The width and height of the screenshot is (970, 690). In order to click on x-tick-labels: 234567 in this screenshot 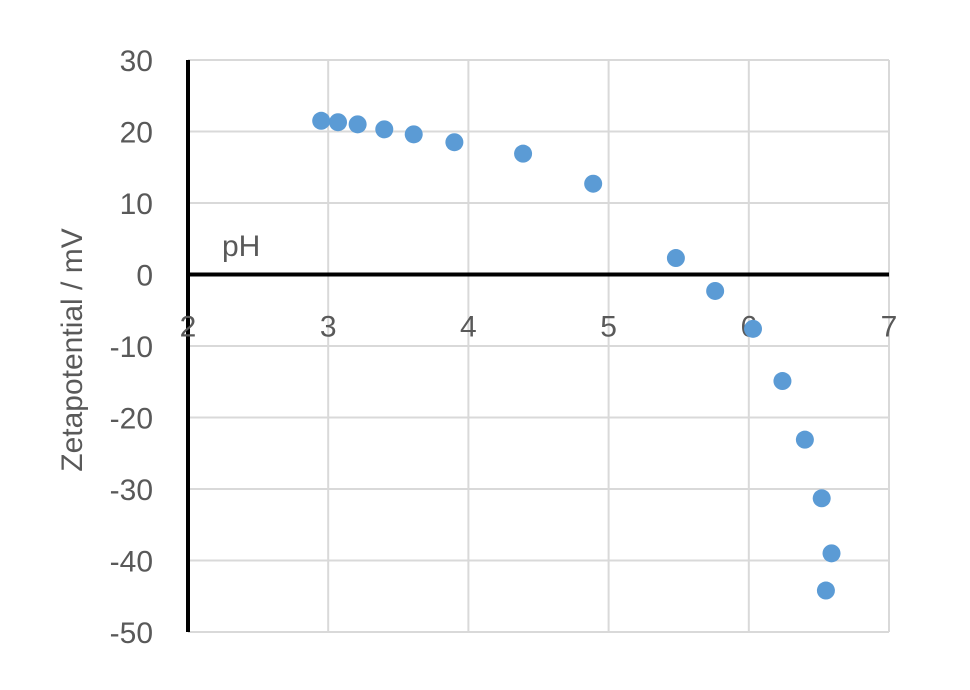, I will do `click(539, 327)`.